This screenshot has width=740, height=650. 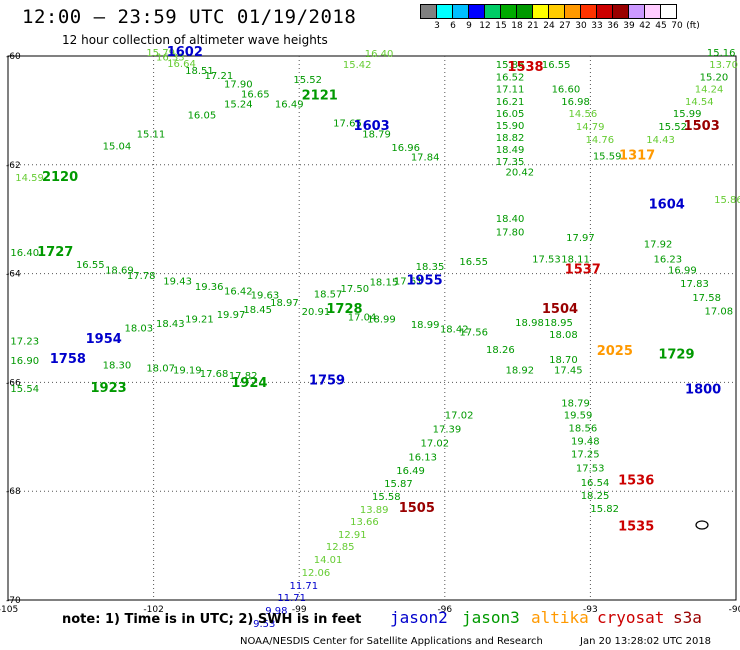 What do you see at coordinates (177, 281) in the screenshot?
I see `wave-height-value: 19.43` at bounding box center [177, 281].